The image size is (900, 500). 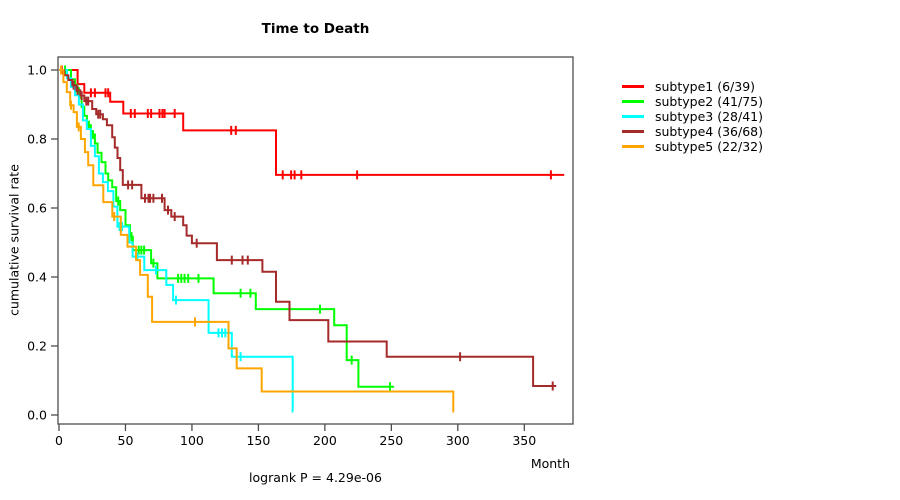 I want to click on legend-label: subtype2 (41/75), so click(x=709, y=101).